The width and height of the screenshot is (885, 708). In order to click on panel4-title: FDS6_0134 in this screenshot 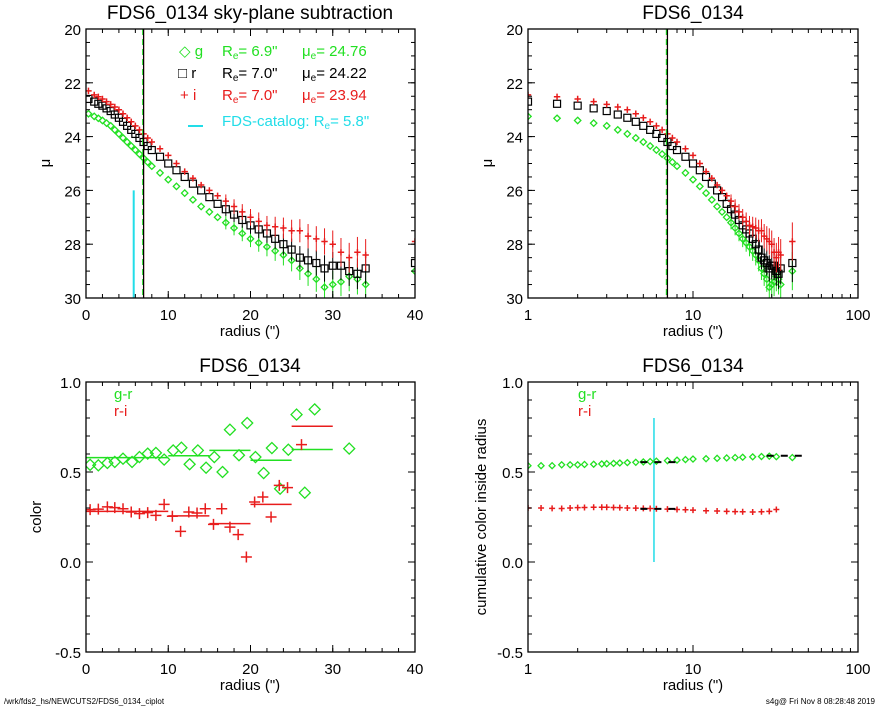, I will do `click(693, 366)`.